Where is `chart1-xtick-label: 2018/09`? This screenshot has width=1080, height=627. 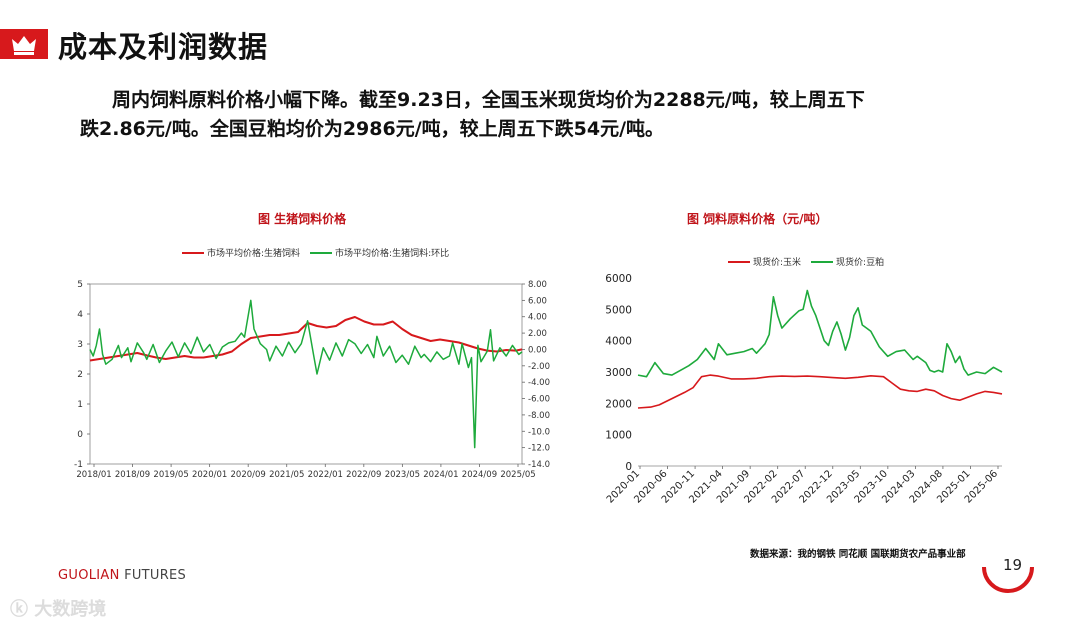 chart1-xtick-label: 2018/09 is located at coordinates (132, 475).